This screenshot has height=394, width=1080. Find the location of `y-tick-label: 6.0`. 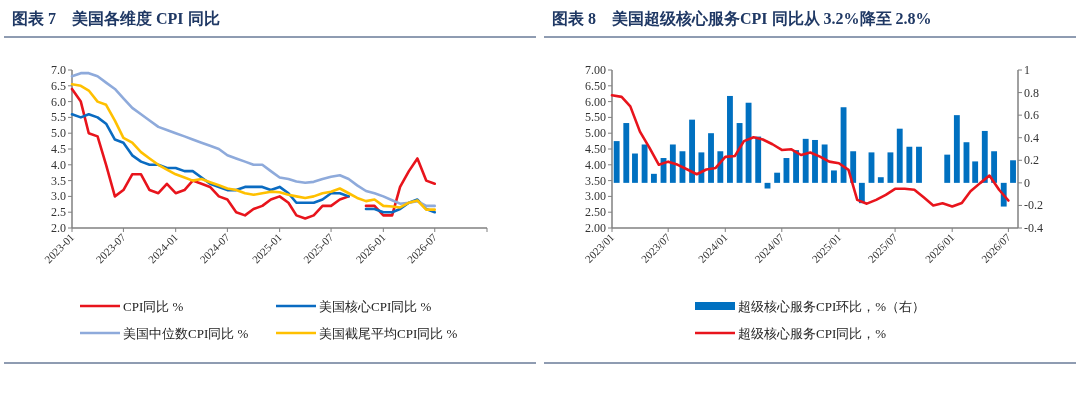

y-tick-label: 6.0 is located at coordinates (58, 101).